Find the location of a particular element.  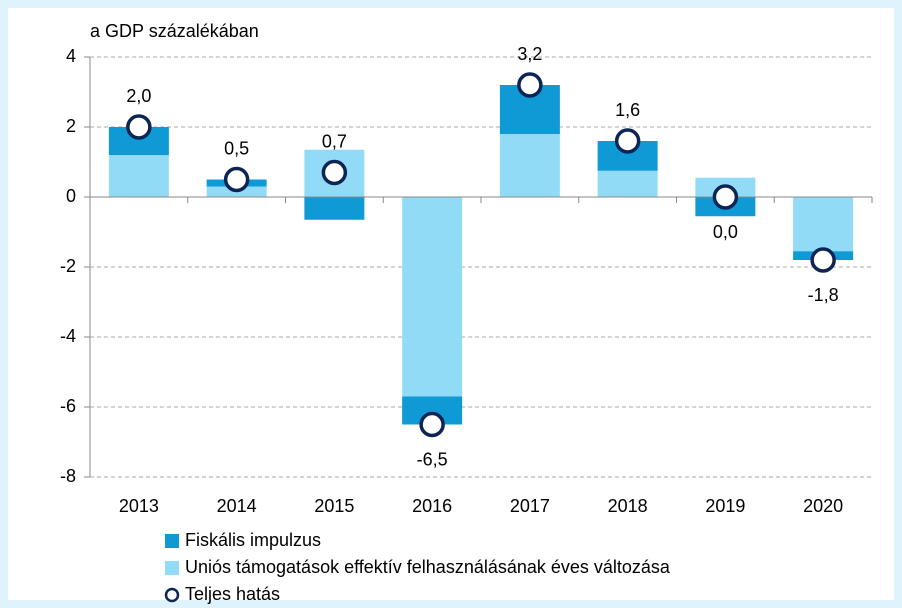

legend-label: Teljes hatás is located at coordinates (232, 594).